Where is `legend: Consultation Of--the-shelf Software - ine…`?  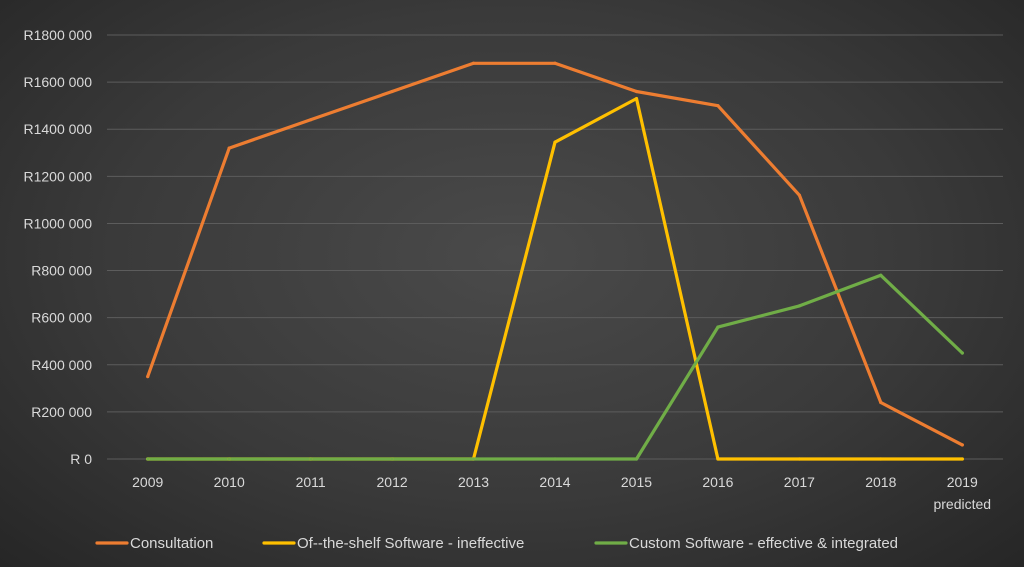 legend: Consultation Of--the-shelf Software - ine… is located at coordinates (496, 543).